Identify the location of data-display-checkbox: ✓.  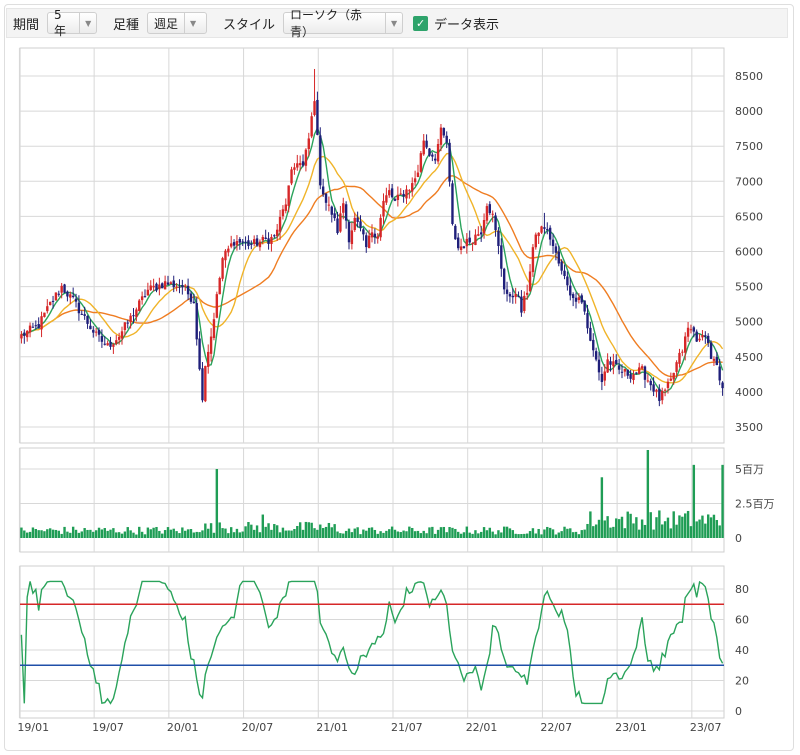
(421, 23).